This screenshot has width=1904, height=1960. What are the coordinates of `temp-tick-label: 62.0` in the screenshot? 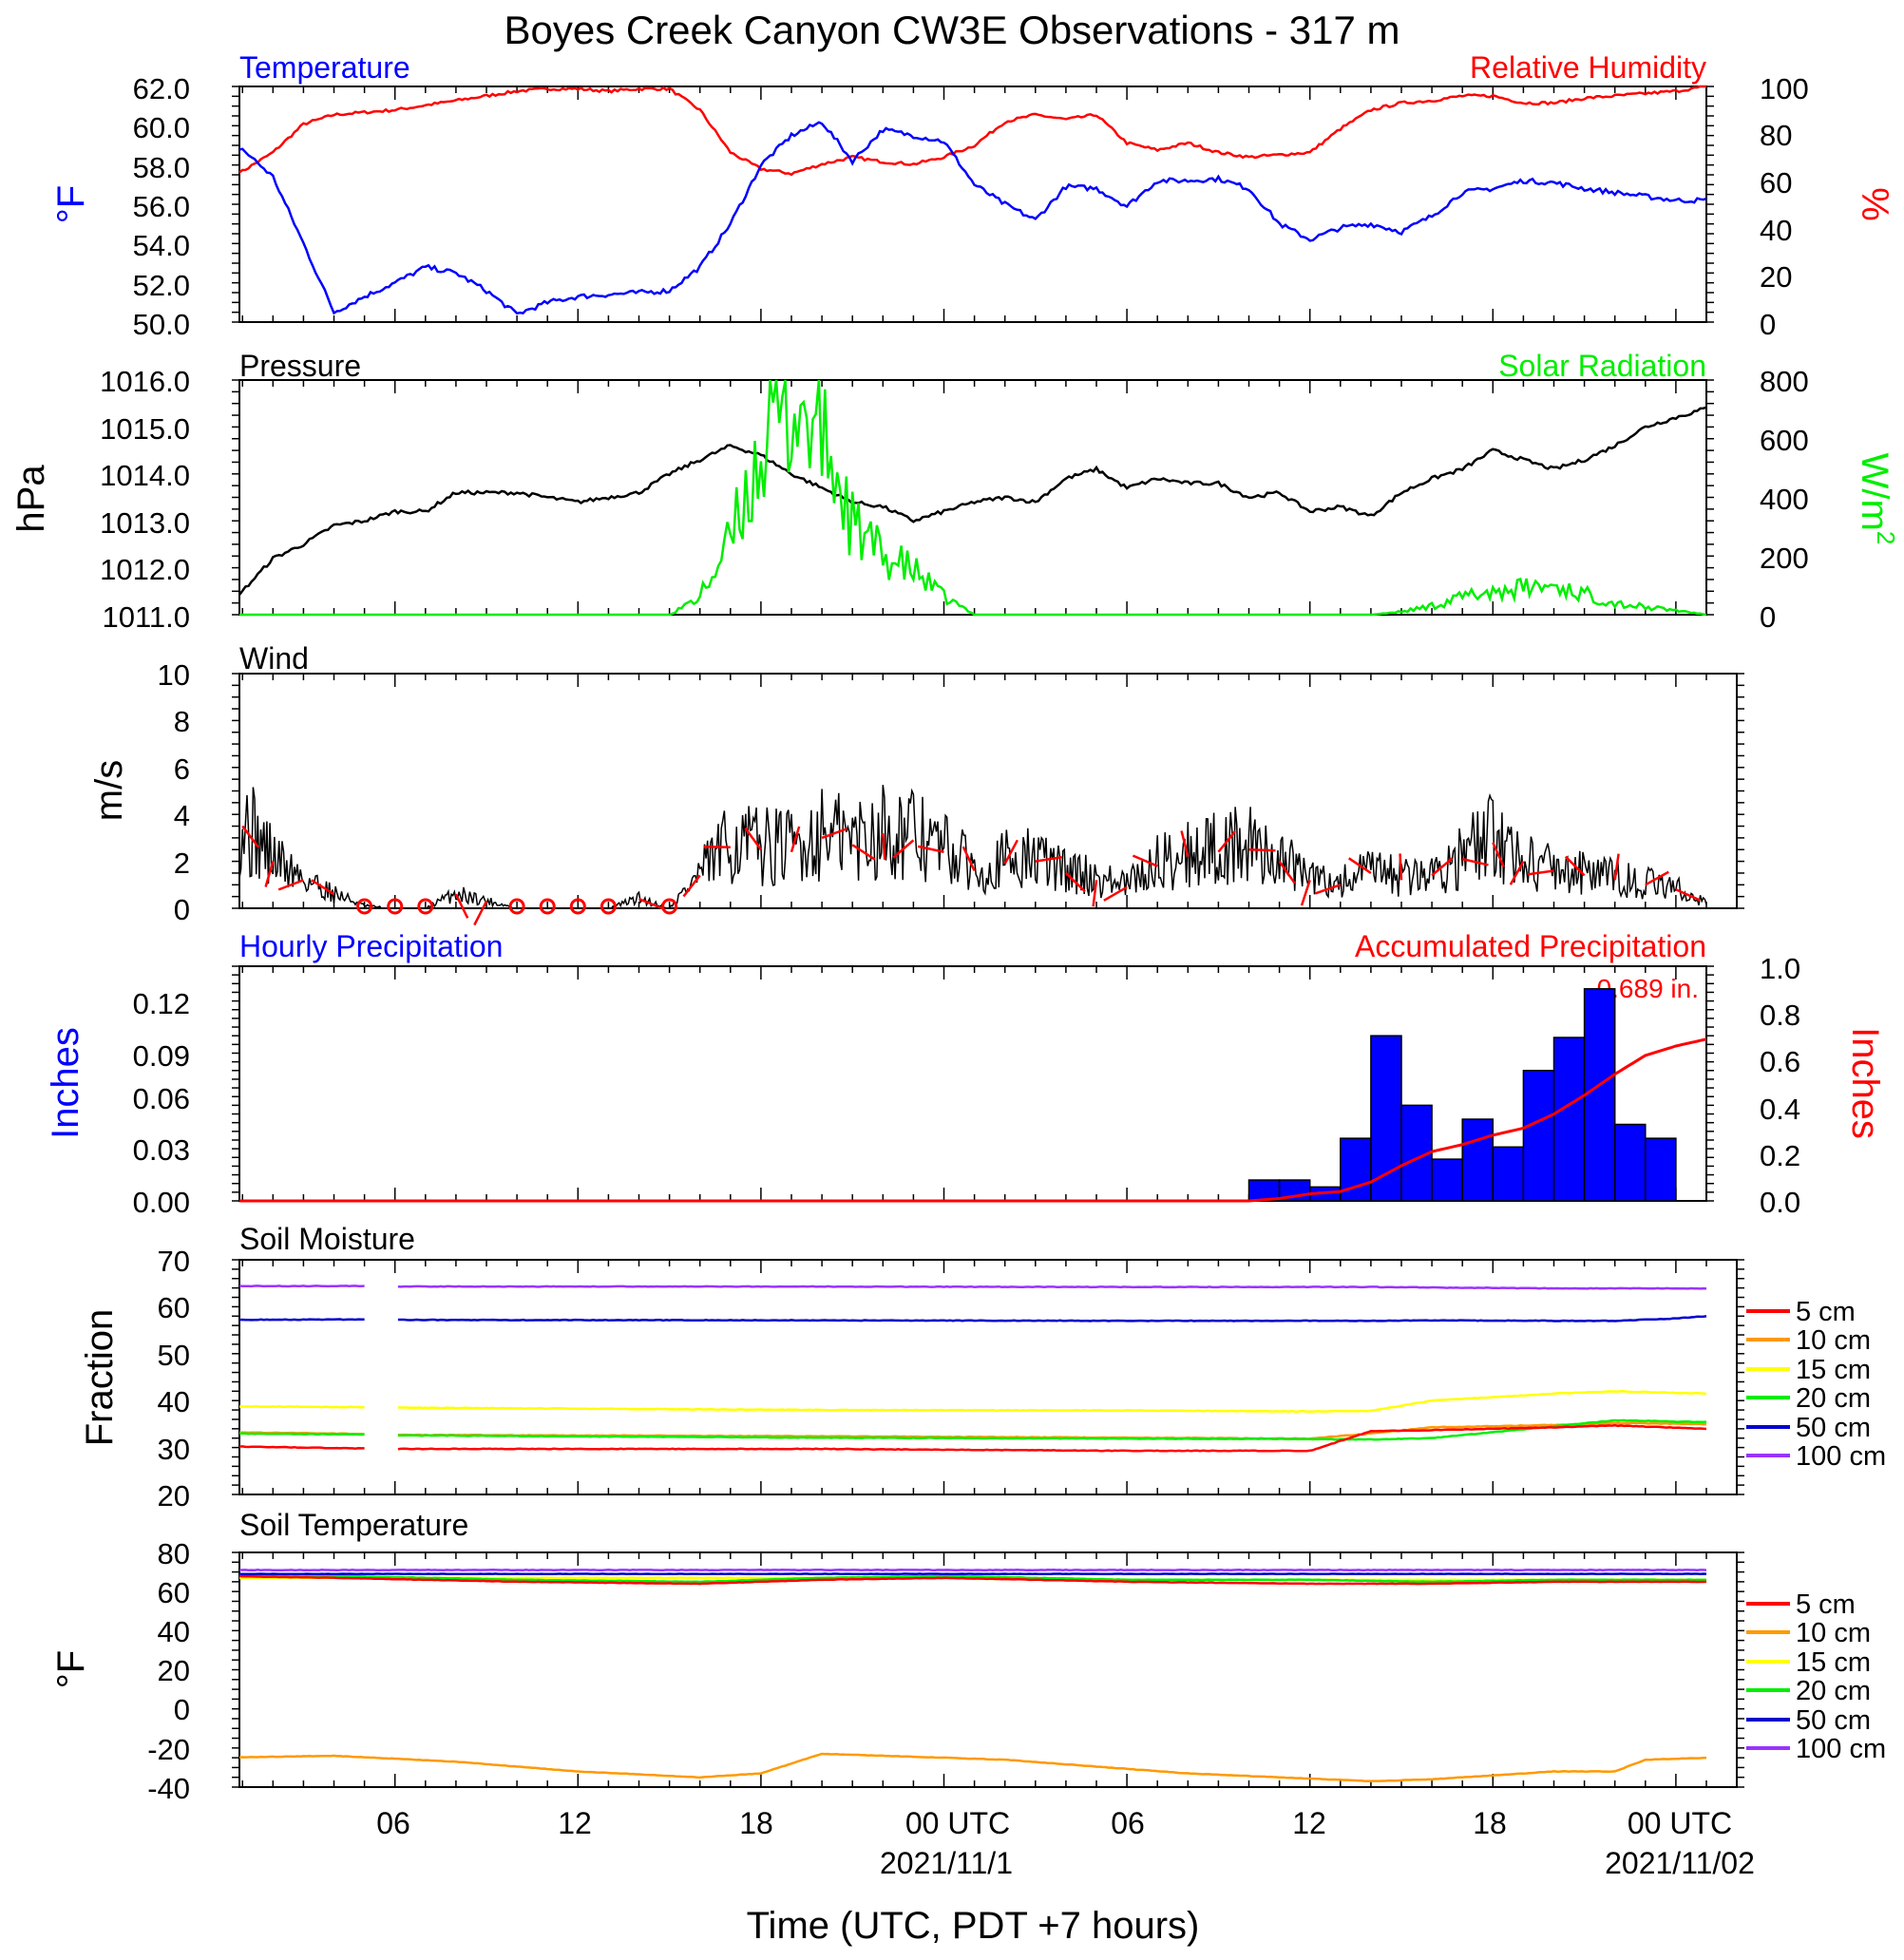 It's located at (161, 88).